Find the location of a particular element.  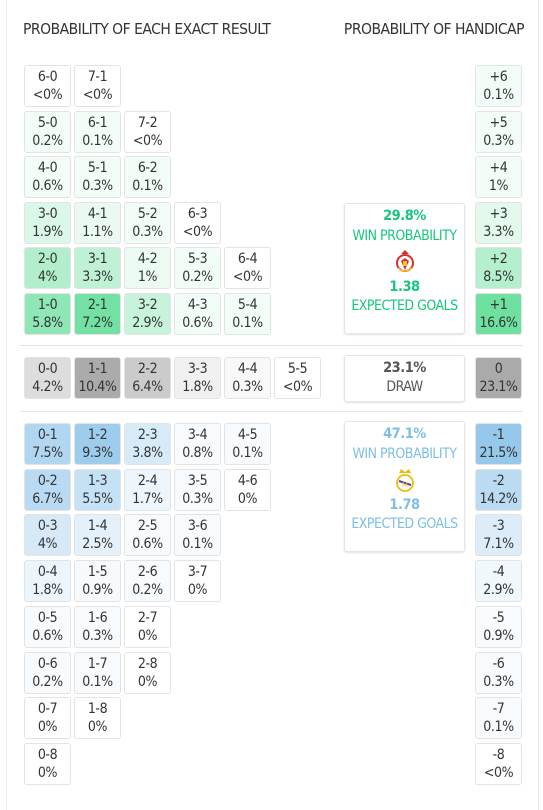

score-cell-handicap--5: -5 0.9% is located at coordinates (498, 627).